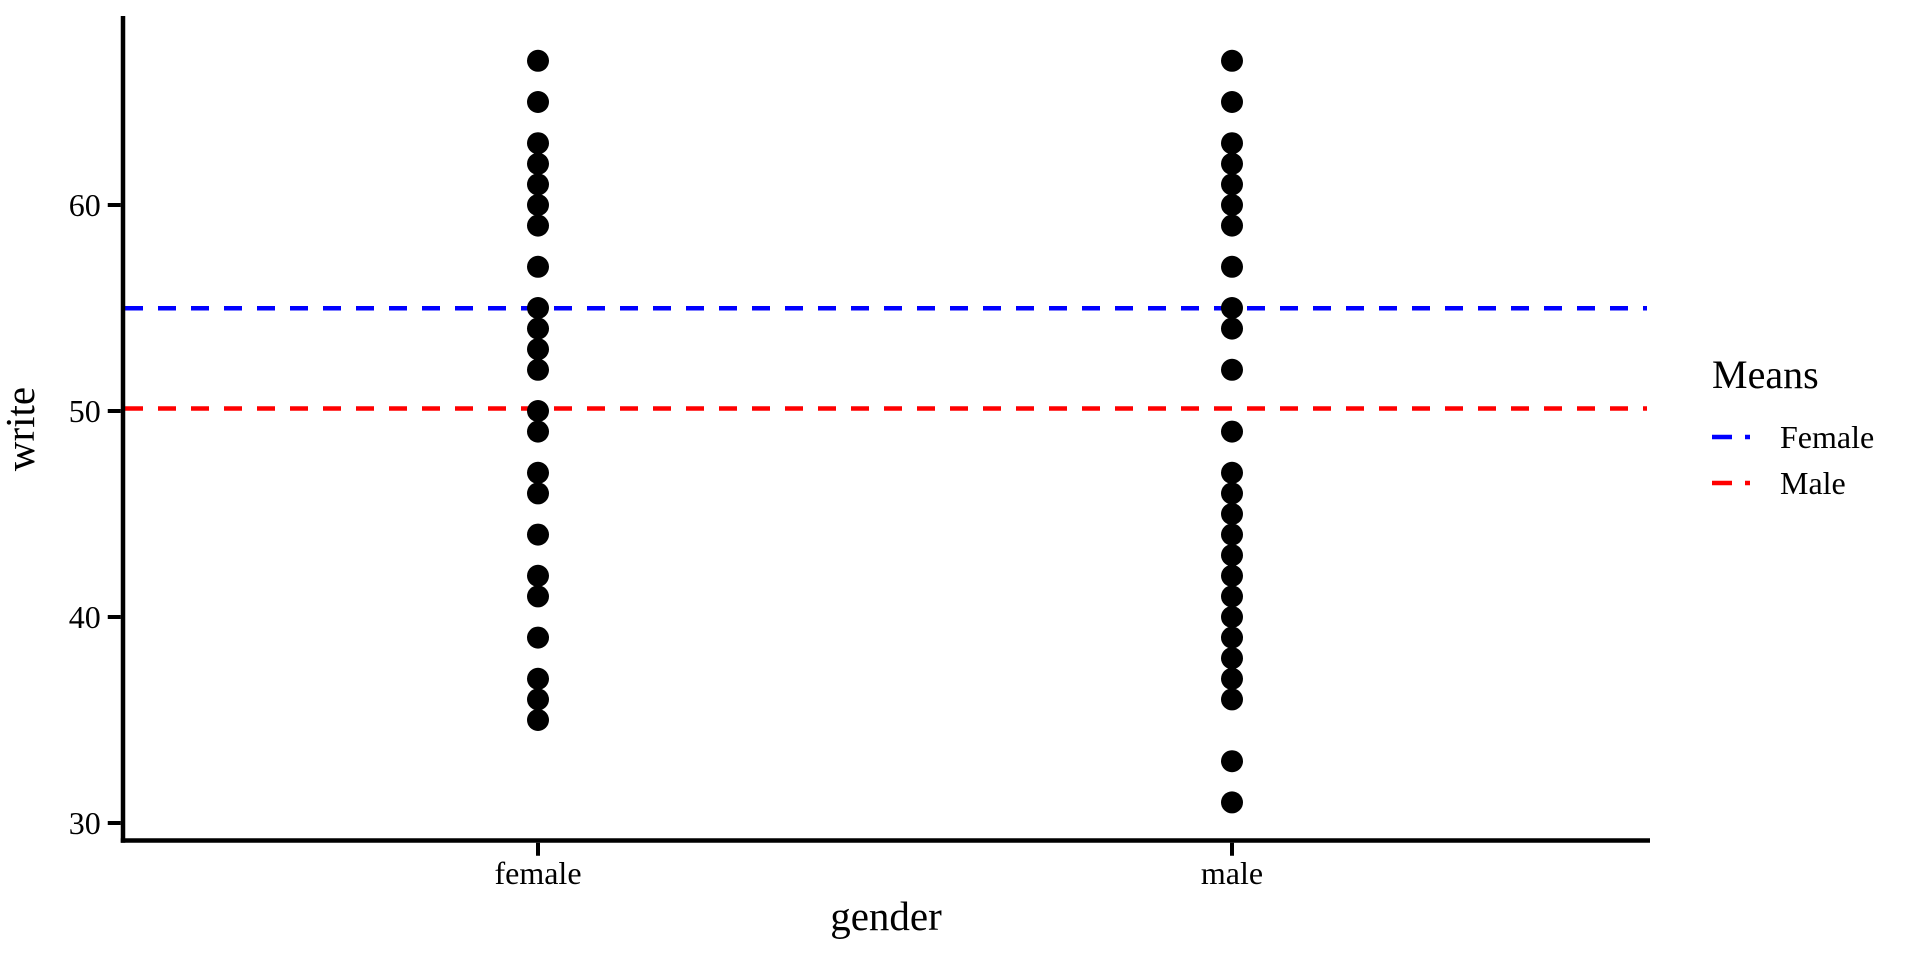 The height and width of the screenshot is (960, 1920). Describe the element at coordinates (1232, 873) in the screenshot. I see `x-tick-label-male: male` at that location.